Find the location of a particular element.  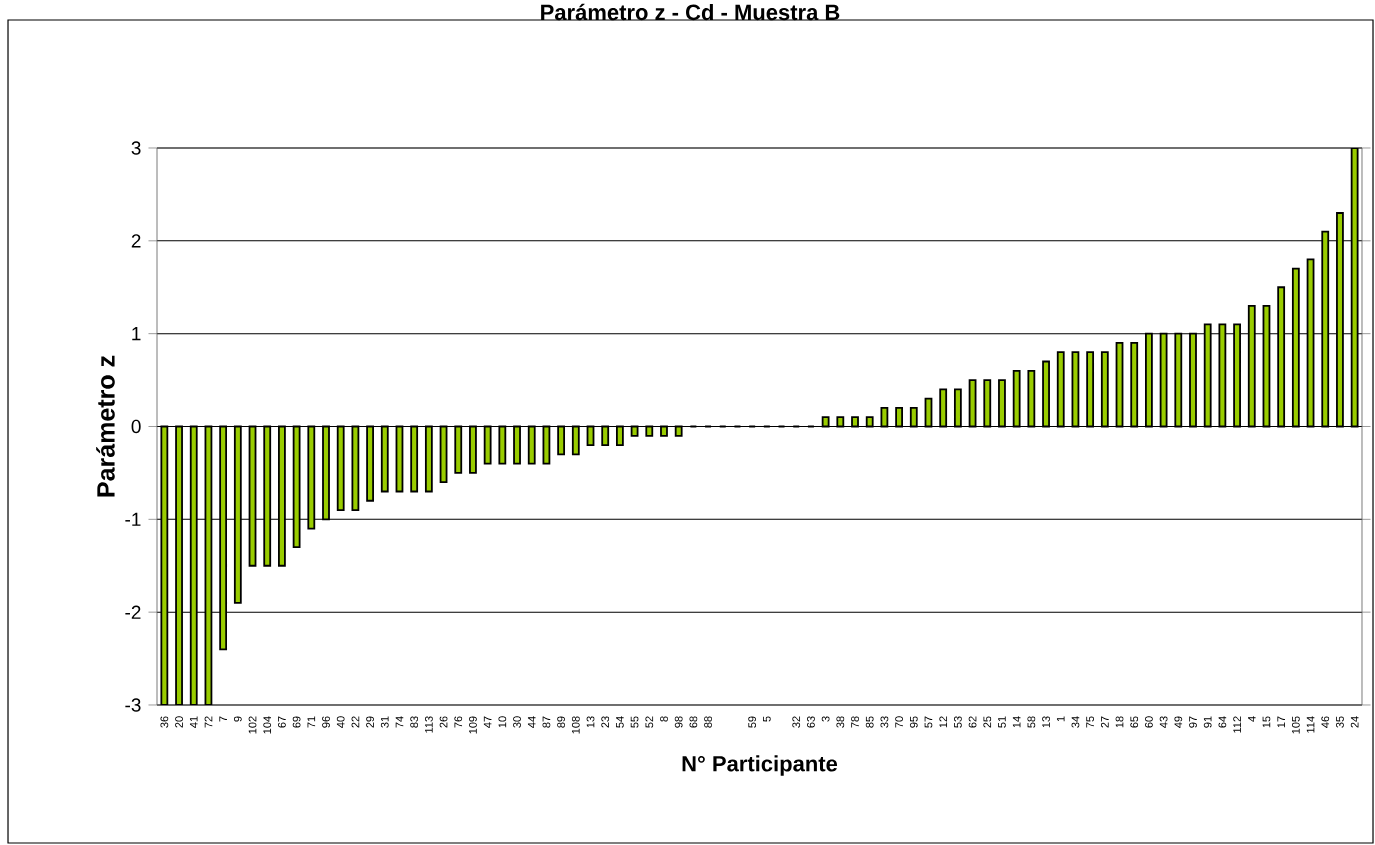

x-tick-label: 52 is located at coordinates (649, 722).